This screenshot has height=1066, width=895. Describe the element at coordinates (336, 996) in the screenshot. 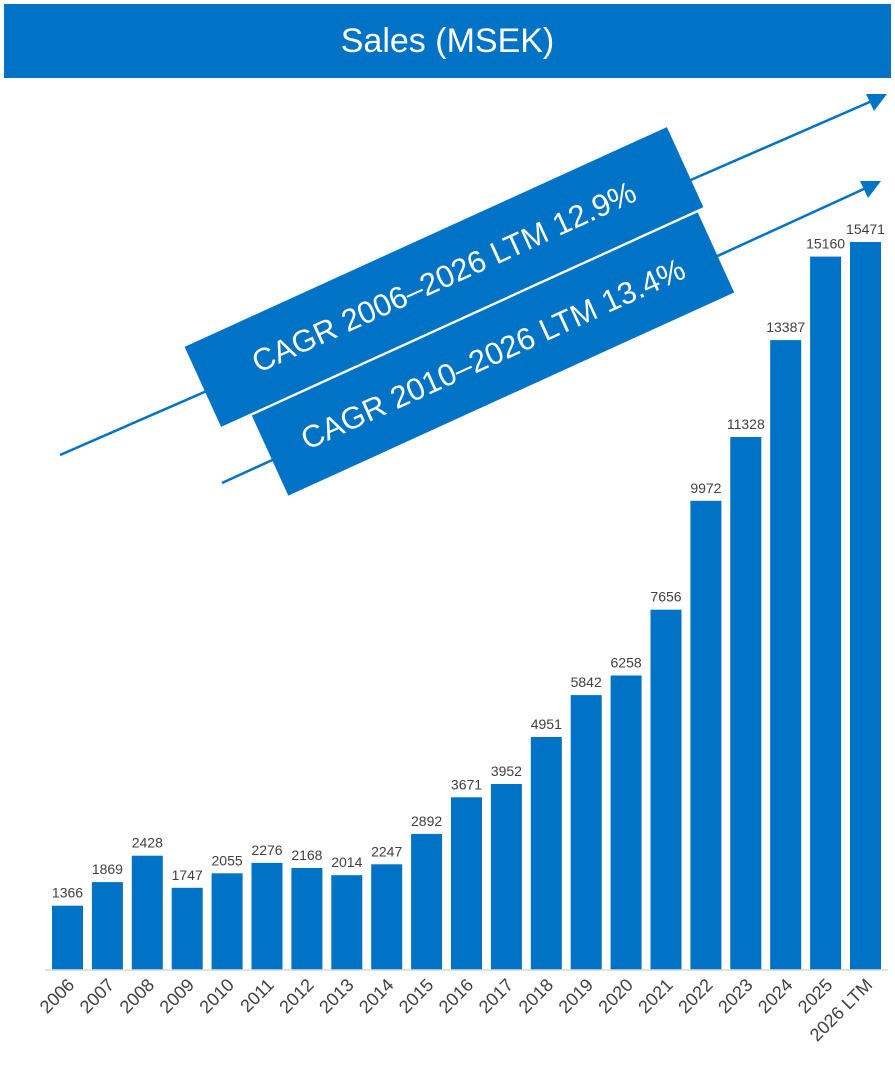

I see `x-tick-label-2013: 2013` at that location.